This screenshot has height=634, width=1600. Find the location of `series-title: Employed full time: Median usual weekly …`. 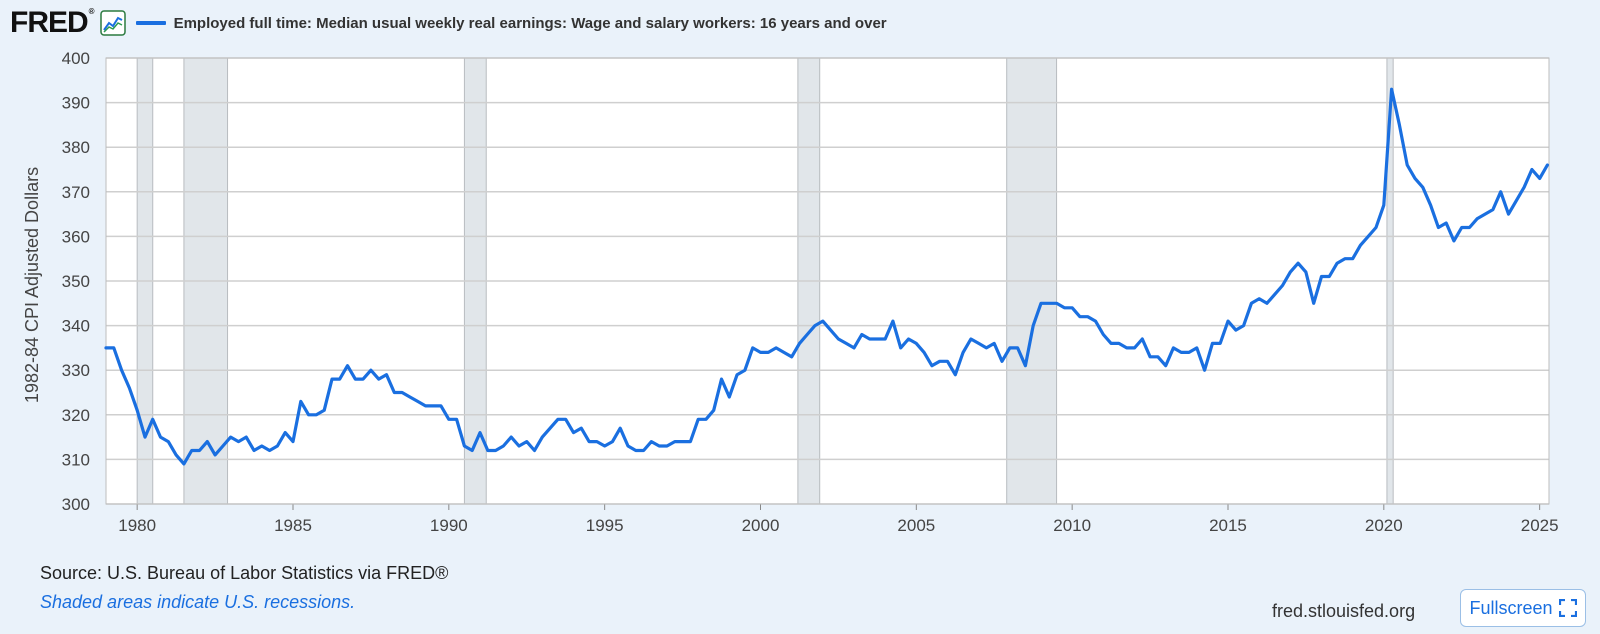

series-title: Employed full time: Median usual weekly … is located at coordinates (530, 23).